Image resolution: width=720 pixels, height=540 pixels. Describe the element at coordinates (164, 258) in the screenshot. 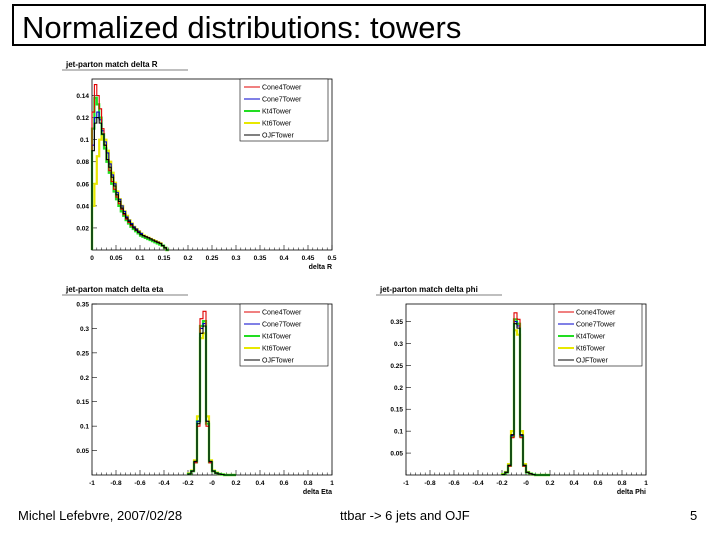

I see `x-tick-label-0-15: 0.15` at that location.